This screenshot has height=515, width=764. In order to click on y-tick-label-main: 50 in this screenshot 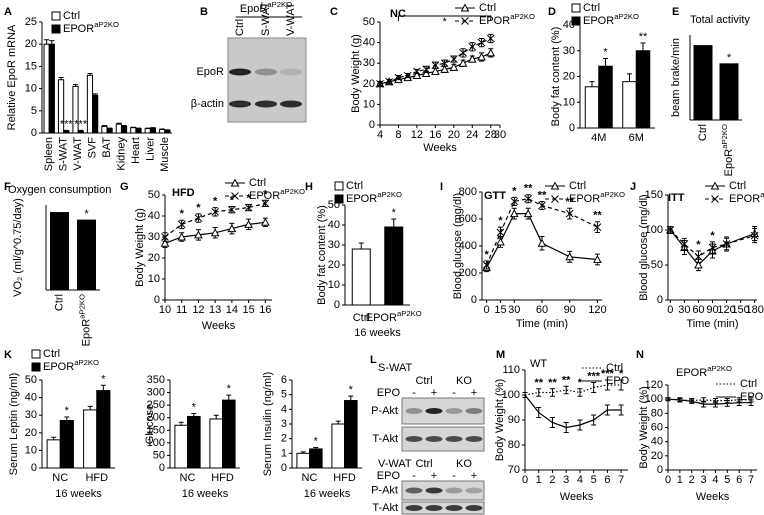, I will do `click(159, 455)`.